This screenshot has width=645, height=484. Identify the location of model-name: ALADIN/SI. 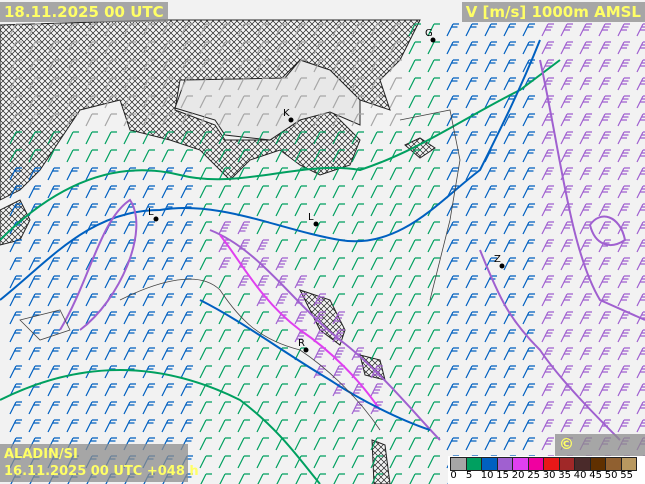
(41, 454).